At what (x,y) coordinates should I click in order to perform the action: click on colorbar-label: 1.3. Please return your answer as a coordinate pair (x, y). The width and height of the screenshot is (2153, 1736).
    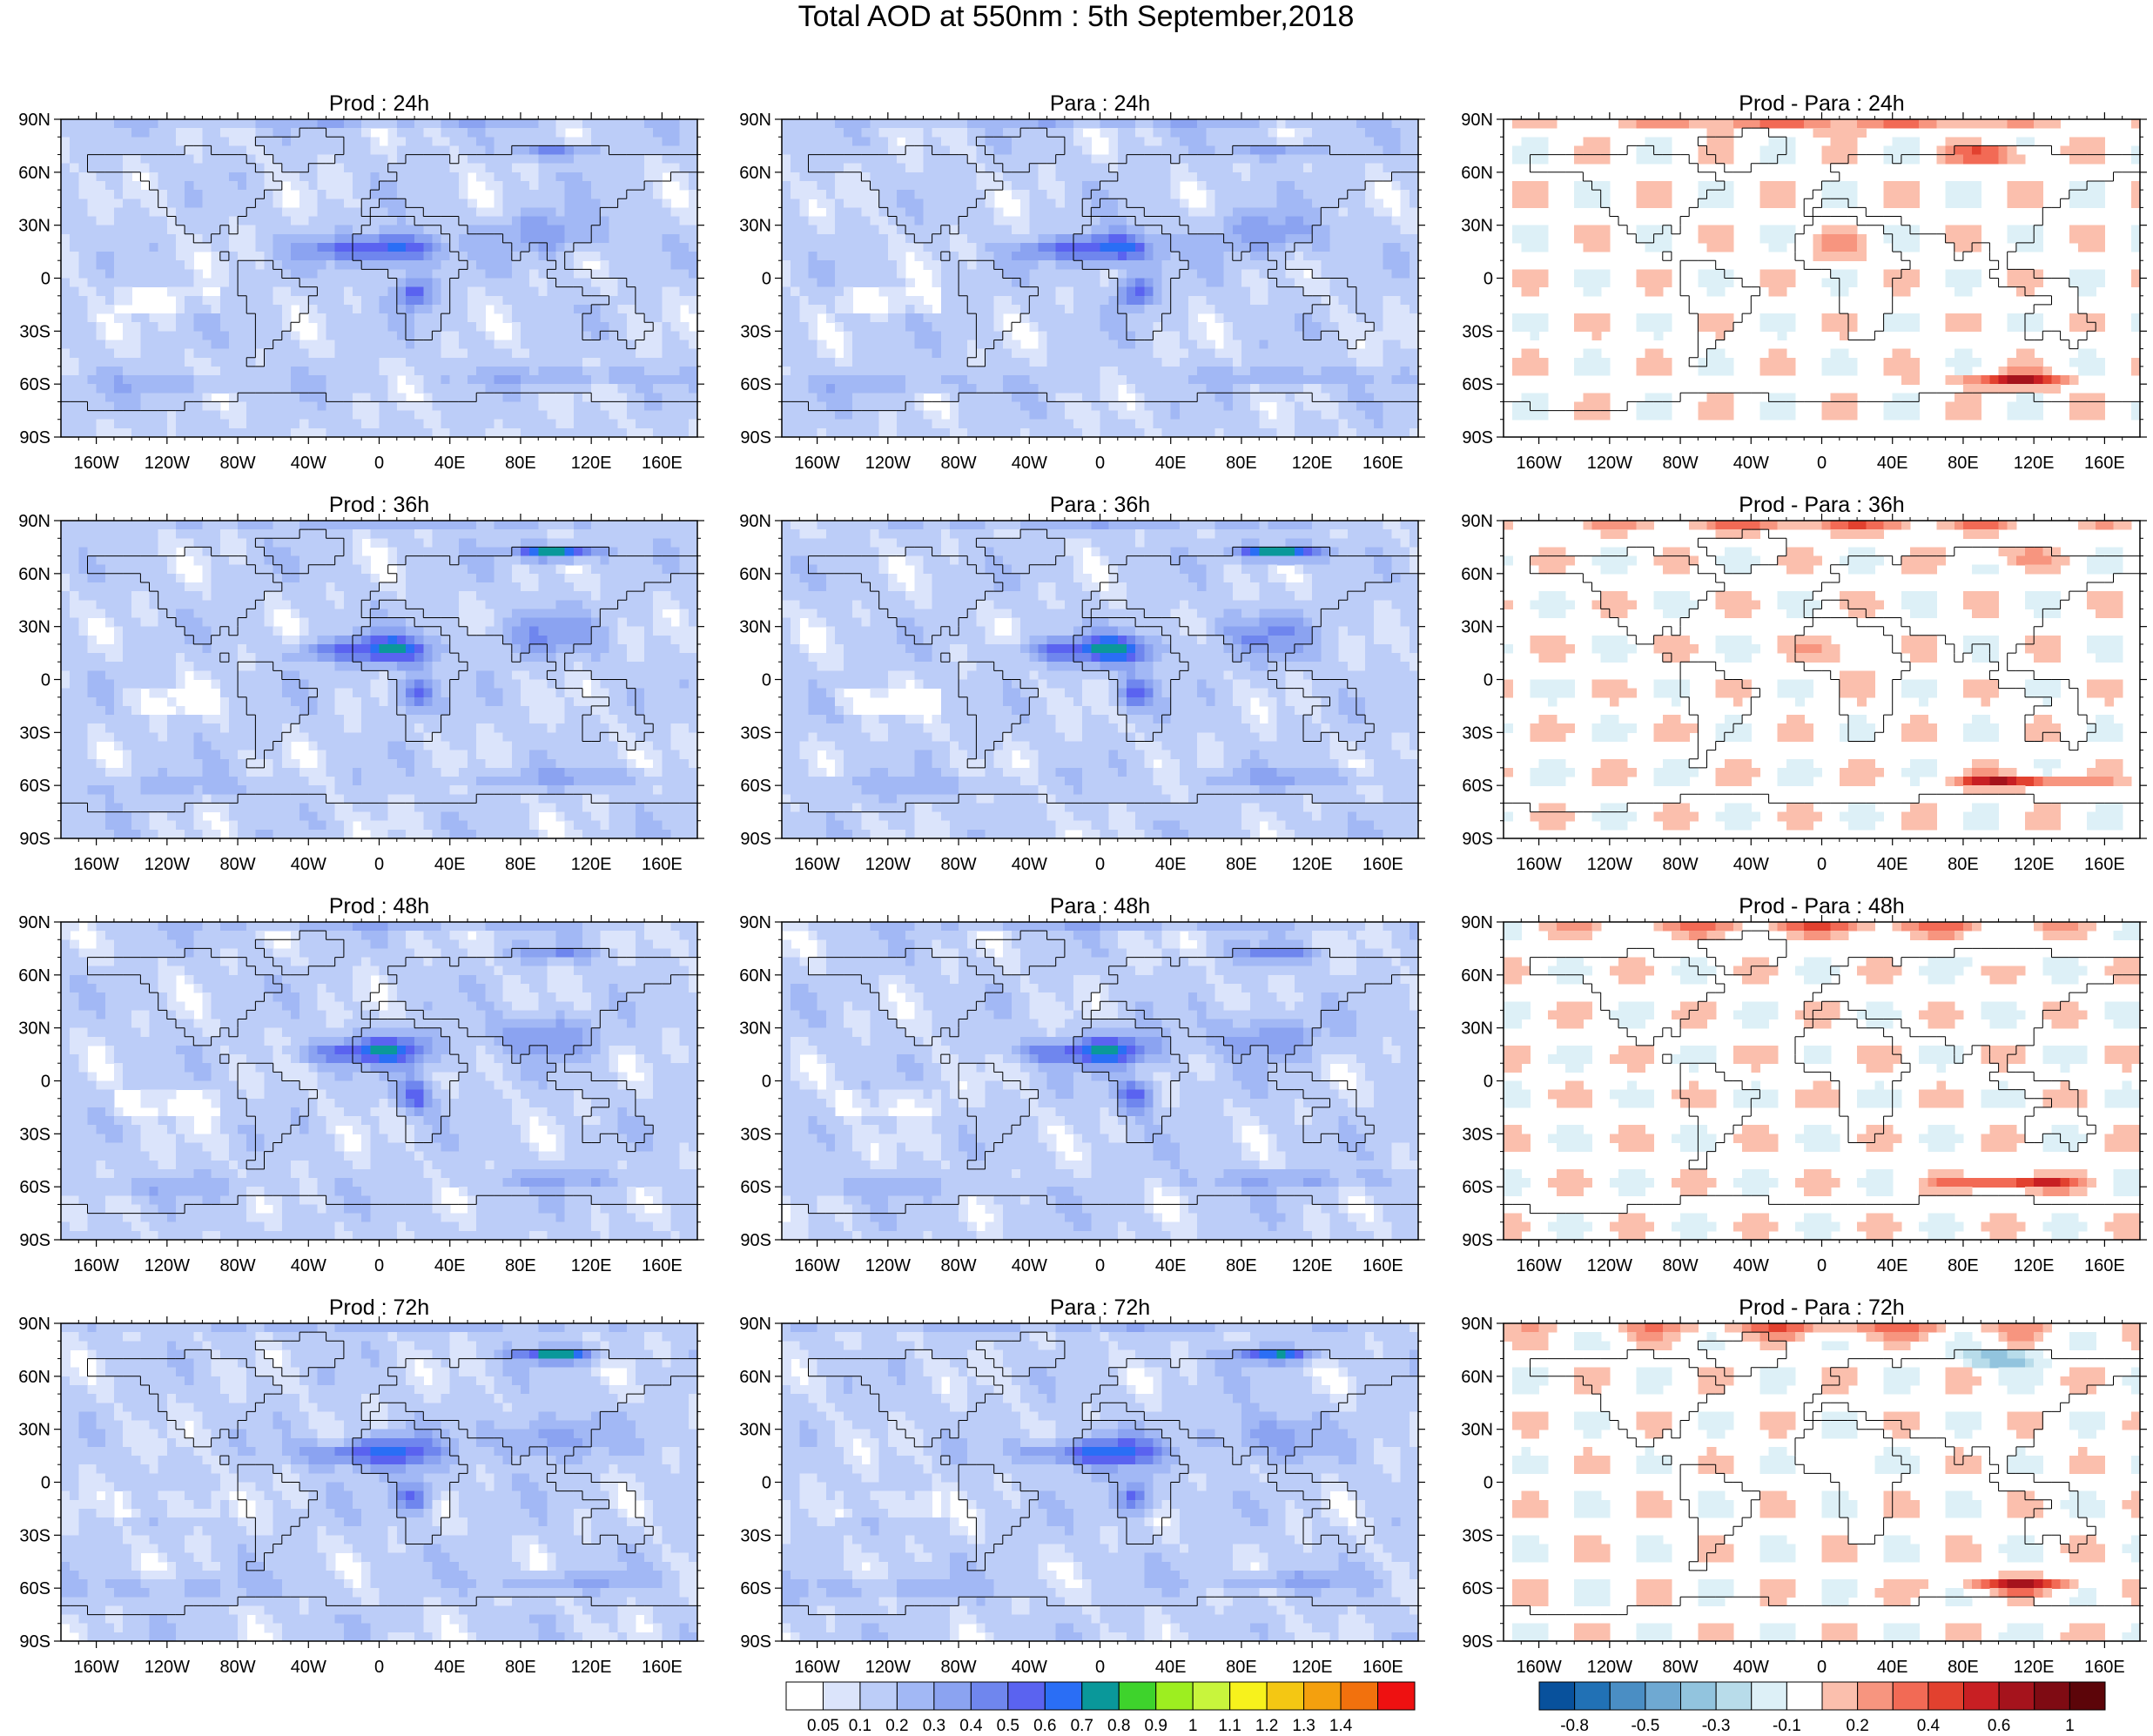
    Looking at the image, I should click on (1303, 1726).